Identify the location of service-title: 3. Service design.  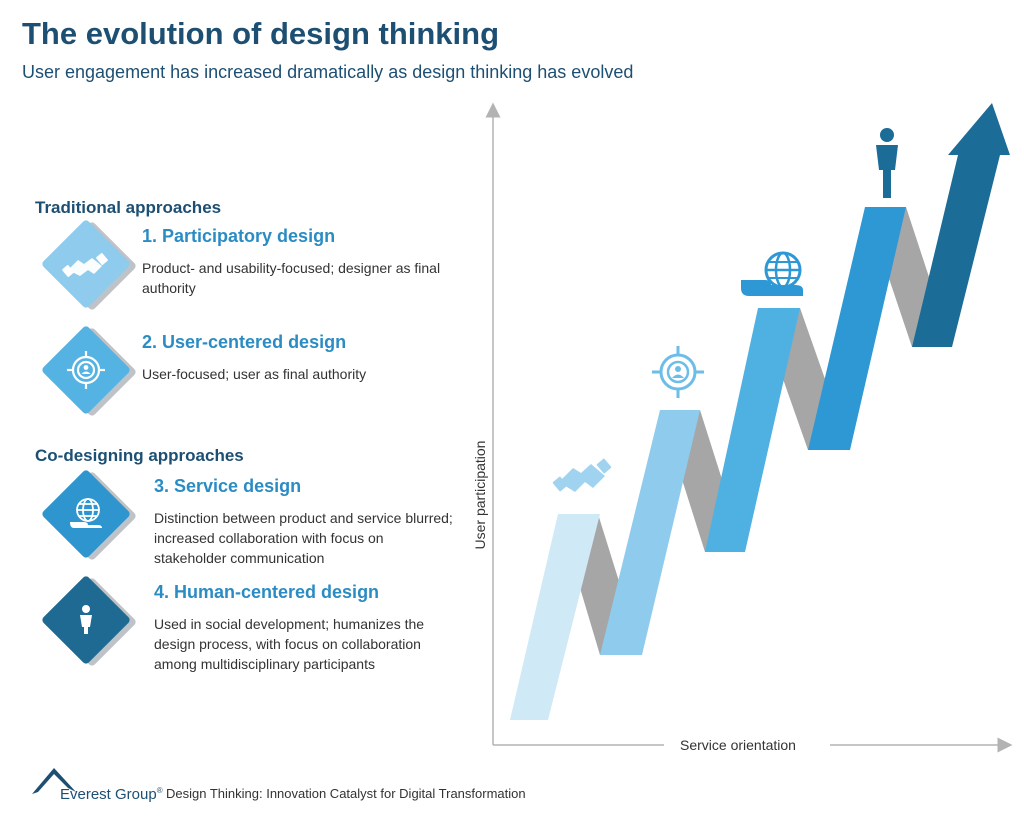
(228, 486).